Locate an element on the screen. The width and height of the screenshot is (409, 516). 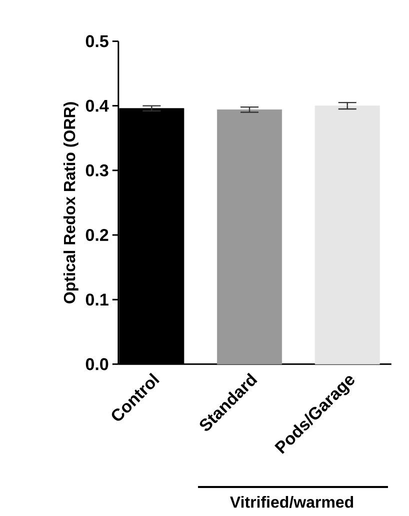
y-tick-label: 0.0 is located at coordinates (97, 364).